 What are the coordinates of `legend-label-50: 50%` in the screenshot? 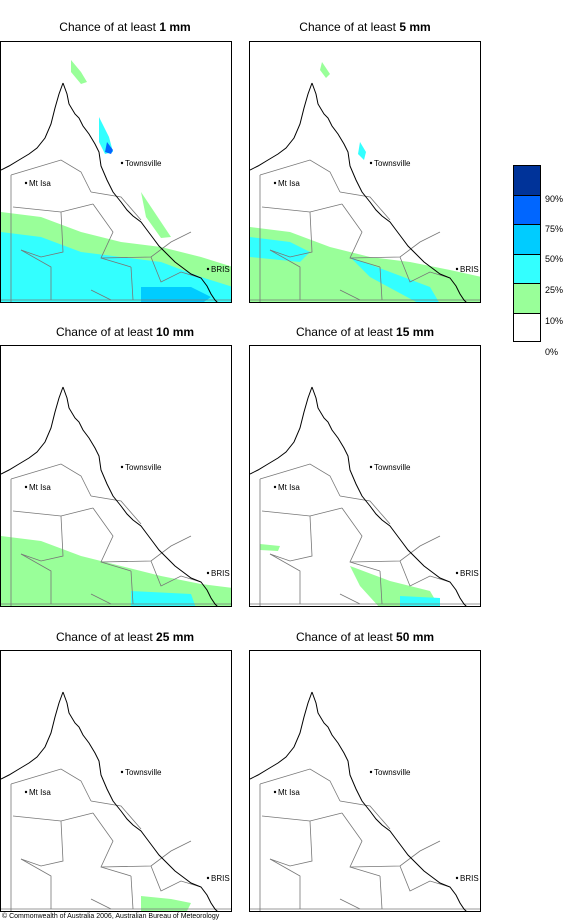 It's located at (554, 259).